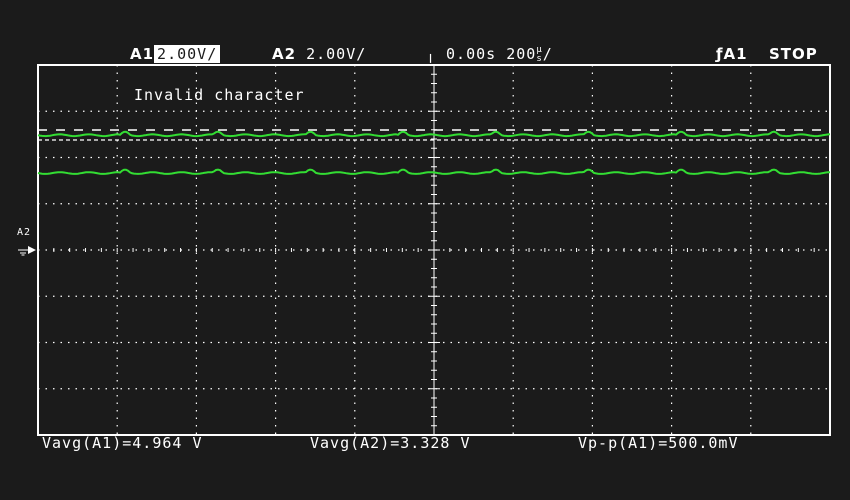 The height and width of the screenshot is (500, 850). What do you see at coordinates (390, 443) in the screenshot?
I see `measurement-vavg-a2: Vavg(A2)=3.328 V` at bounding box center [390, 443].